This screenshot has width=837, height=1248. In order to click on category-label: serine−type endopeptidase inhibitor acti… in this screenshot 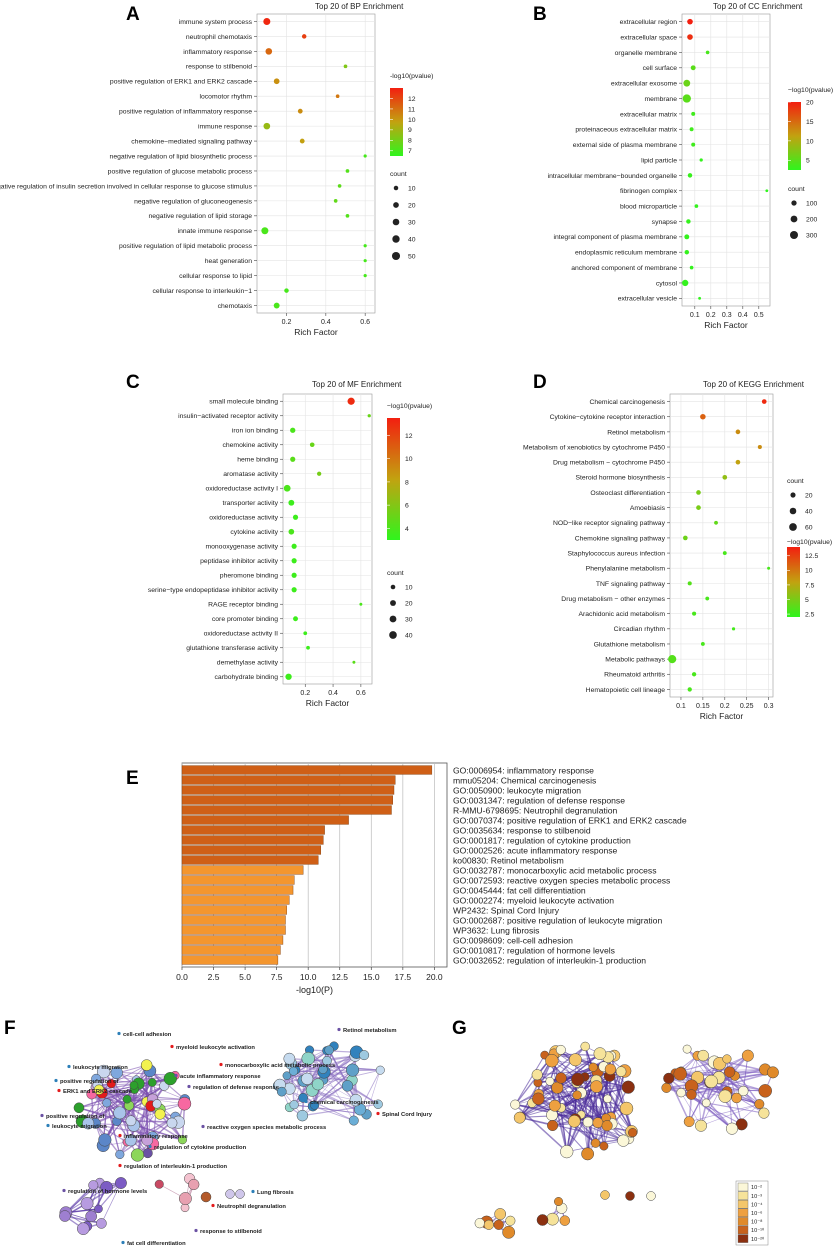, I will do `click(213, 590)`.